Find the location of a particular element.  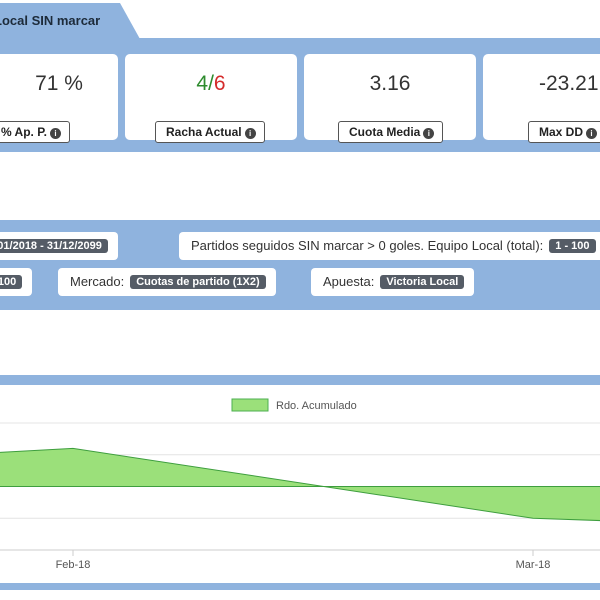

racha-sep: / is located at coordinates (211, 83).